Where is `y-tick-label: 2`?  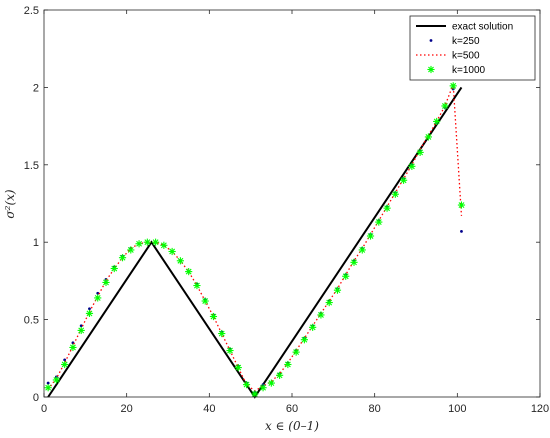 y-tick-label: 2 is located at coordinates (36, 88).